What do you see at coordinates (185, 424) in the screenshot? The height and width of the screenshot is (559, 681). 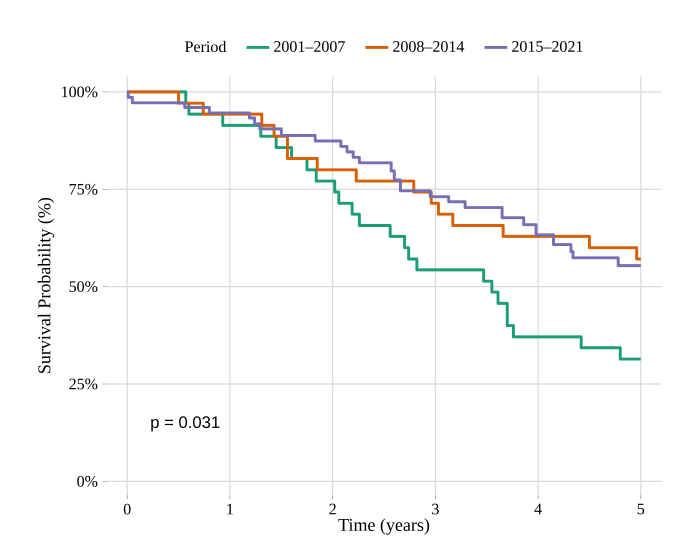 I see `annotation: p = 0.031` at bounding box center [185, 424].